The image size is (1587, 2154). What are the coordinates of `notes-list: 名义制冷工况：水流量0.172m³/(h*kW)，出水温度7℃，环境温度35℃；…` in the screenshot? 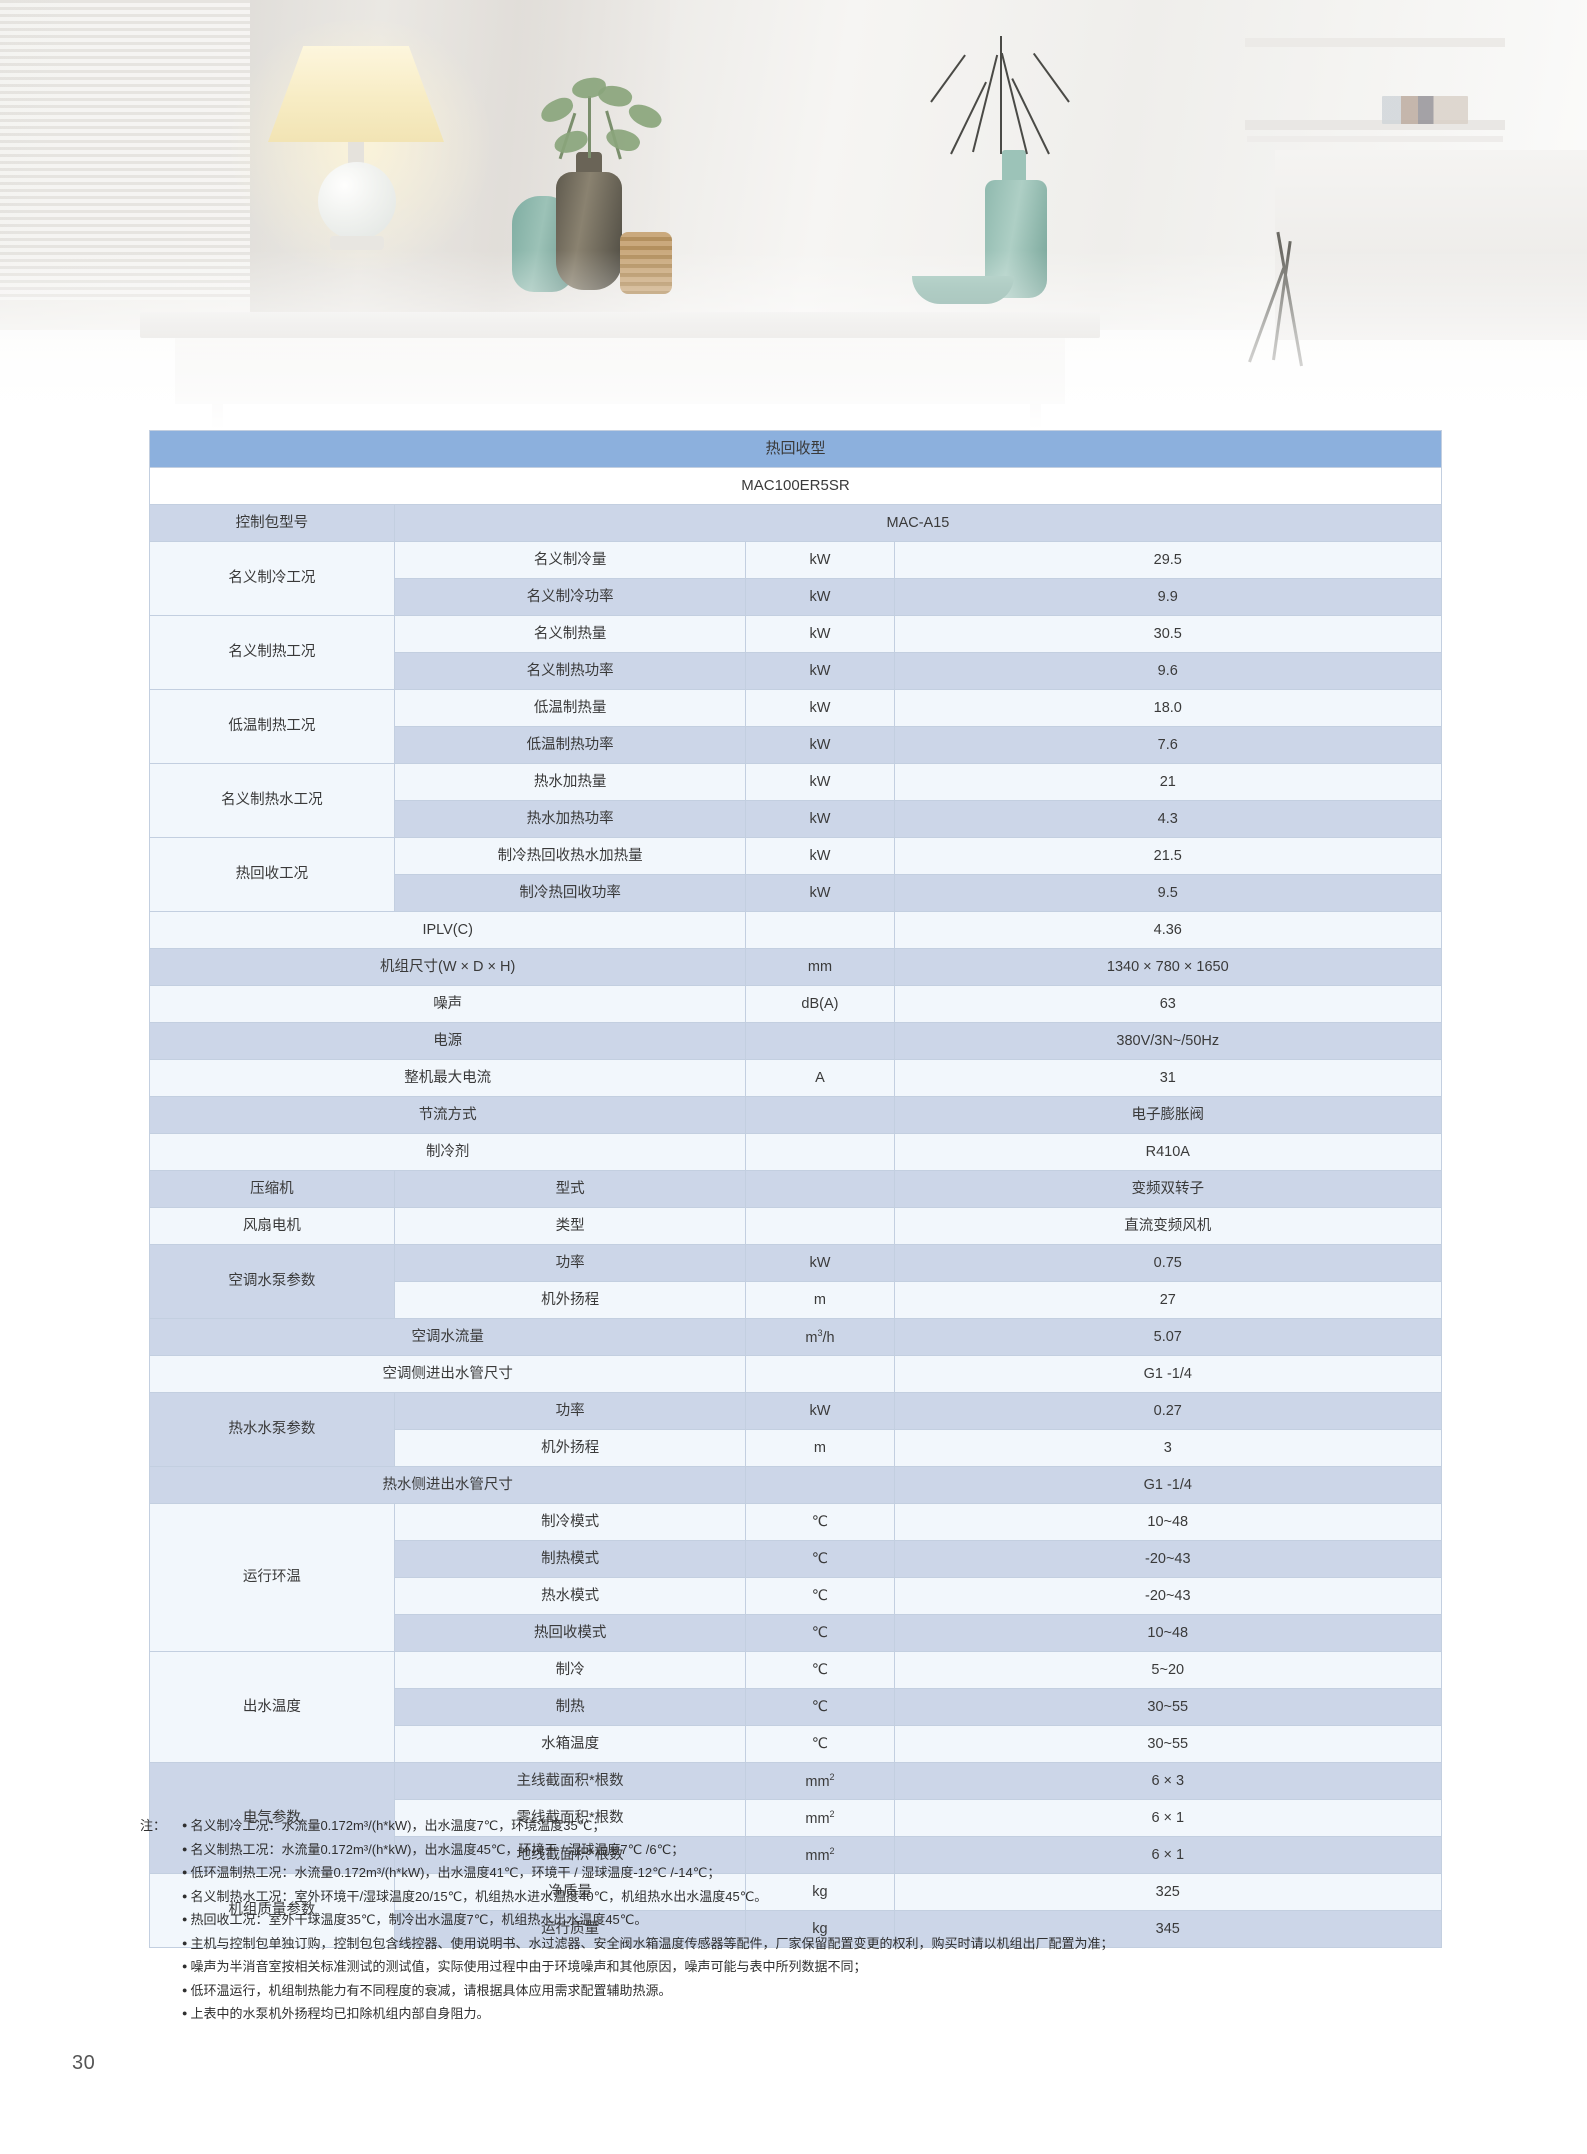 It's located at (805, 1921).